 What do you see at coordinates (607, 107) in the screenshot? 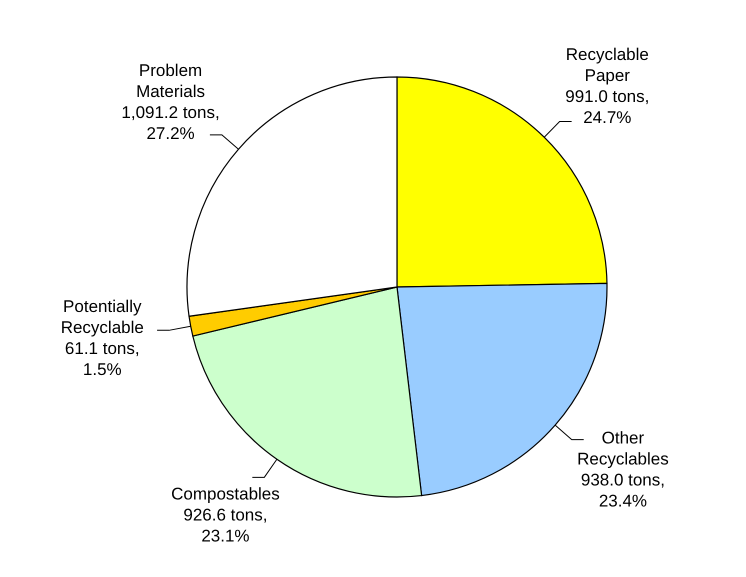
I see `data-label: 991.0 tons, 24.7%` at bounding box center [607, 107].